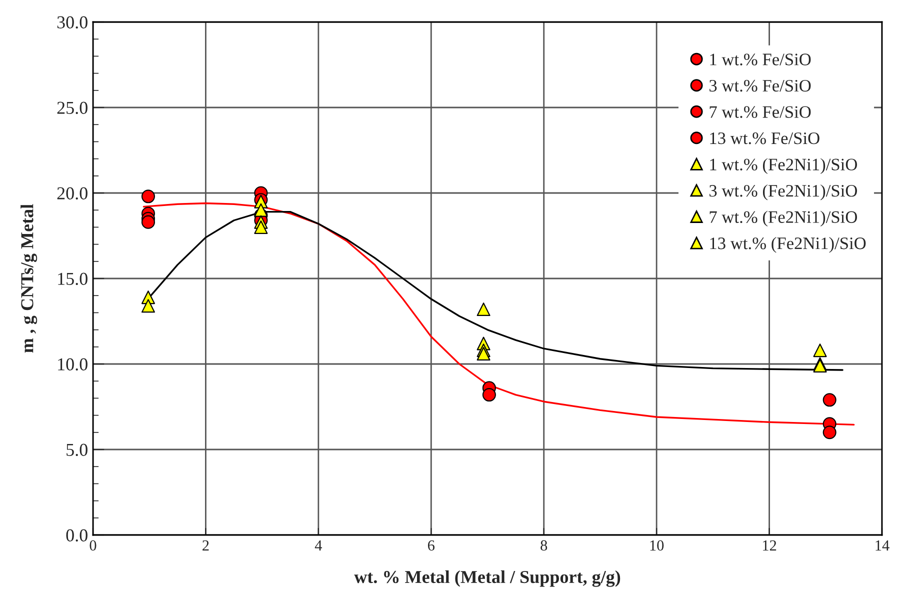  I want to click on legend-label: 3 wt.% Fe/SiO, so click(760, 86).